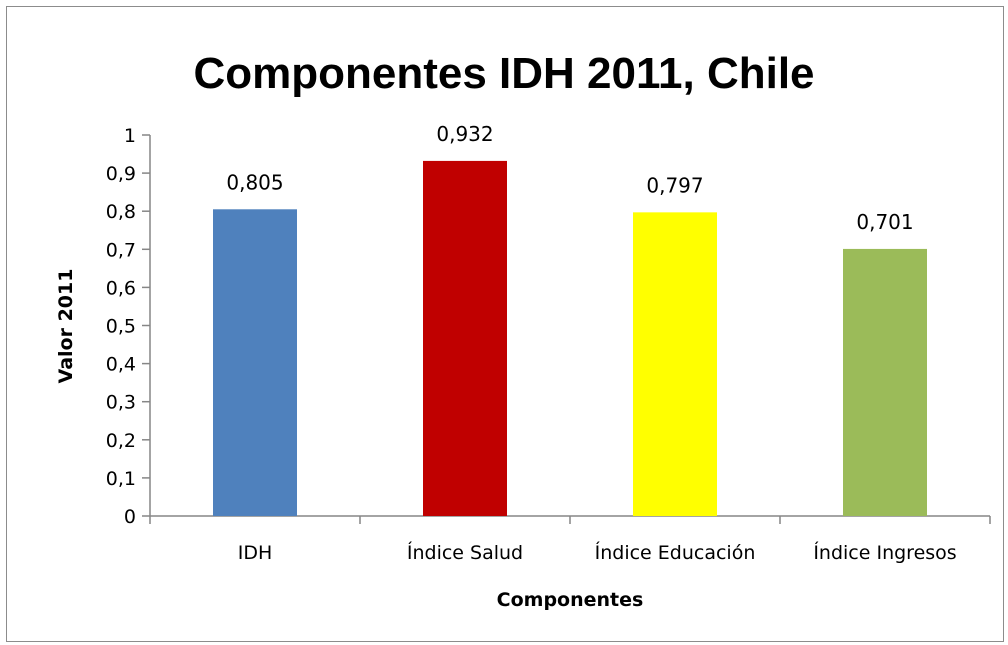 The image size is (1008, 645). I want to click on y-tick-label: 0,3, so click(121, 403).